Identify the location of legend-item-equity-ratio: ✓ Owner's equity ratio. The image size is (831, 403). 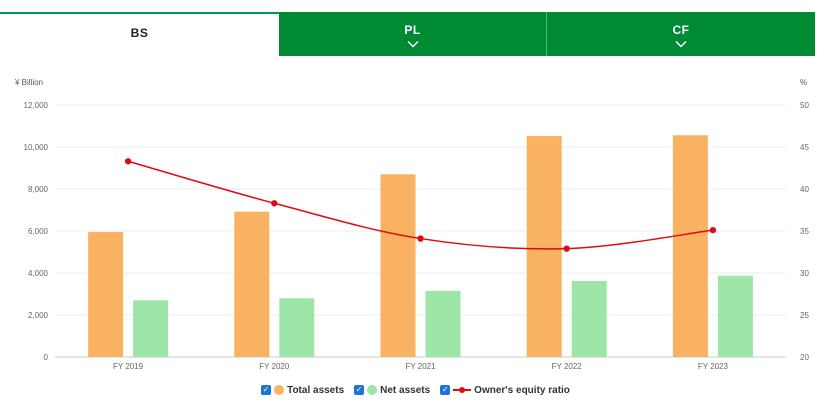
(505, 390).